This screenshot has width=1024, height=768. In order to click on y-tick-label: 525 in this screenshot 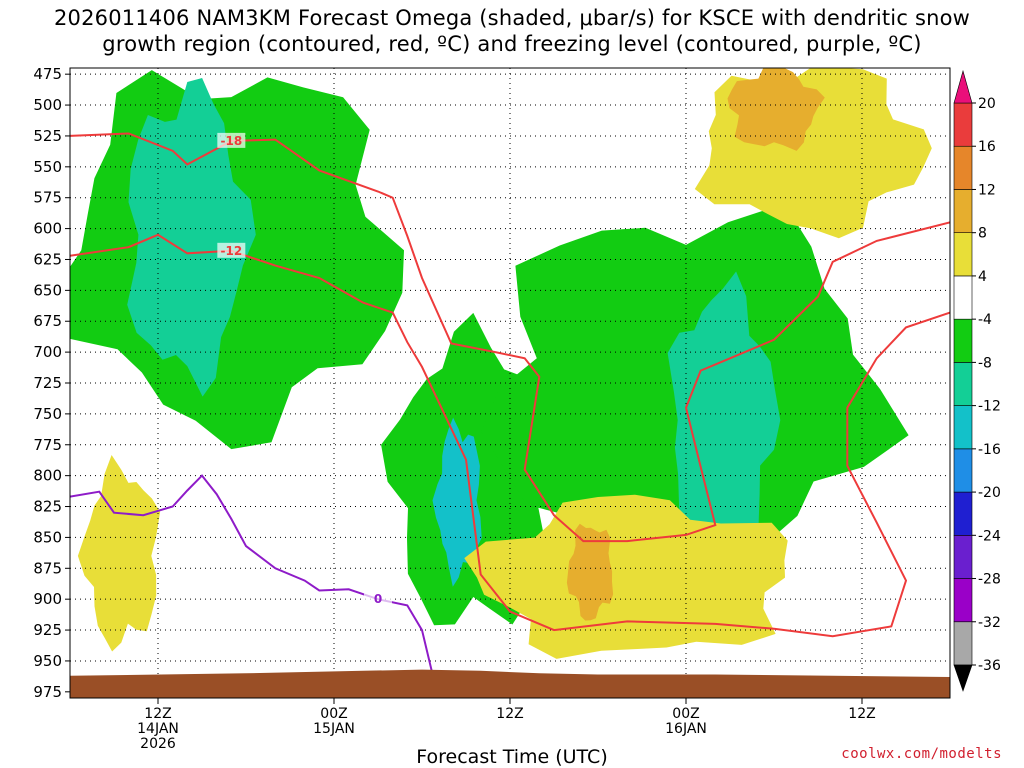, I will do `click(47, 136)`.